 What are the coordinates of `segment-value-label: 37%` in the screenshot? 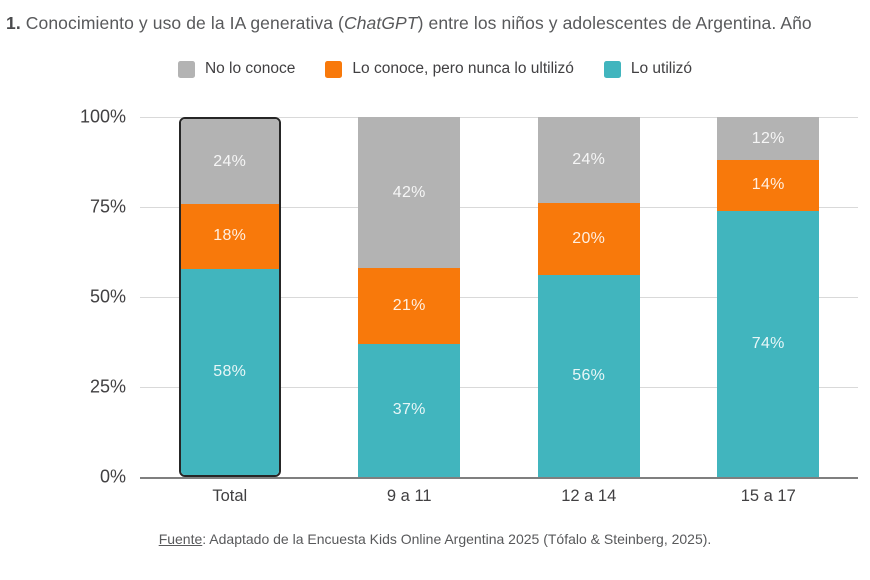 It's located at (409, 410).